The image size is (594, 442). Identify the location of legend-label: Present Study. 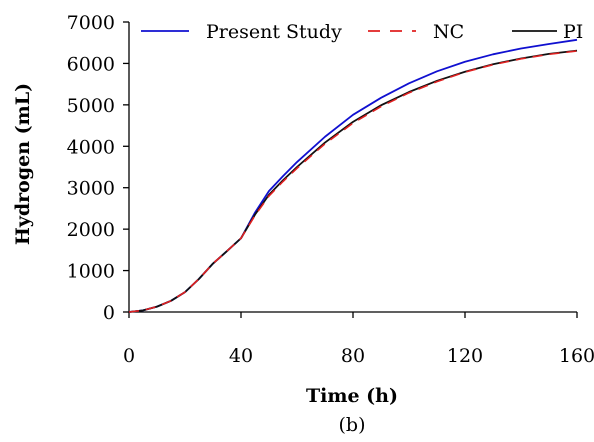
(274, 32).